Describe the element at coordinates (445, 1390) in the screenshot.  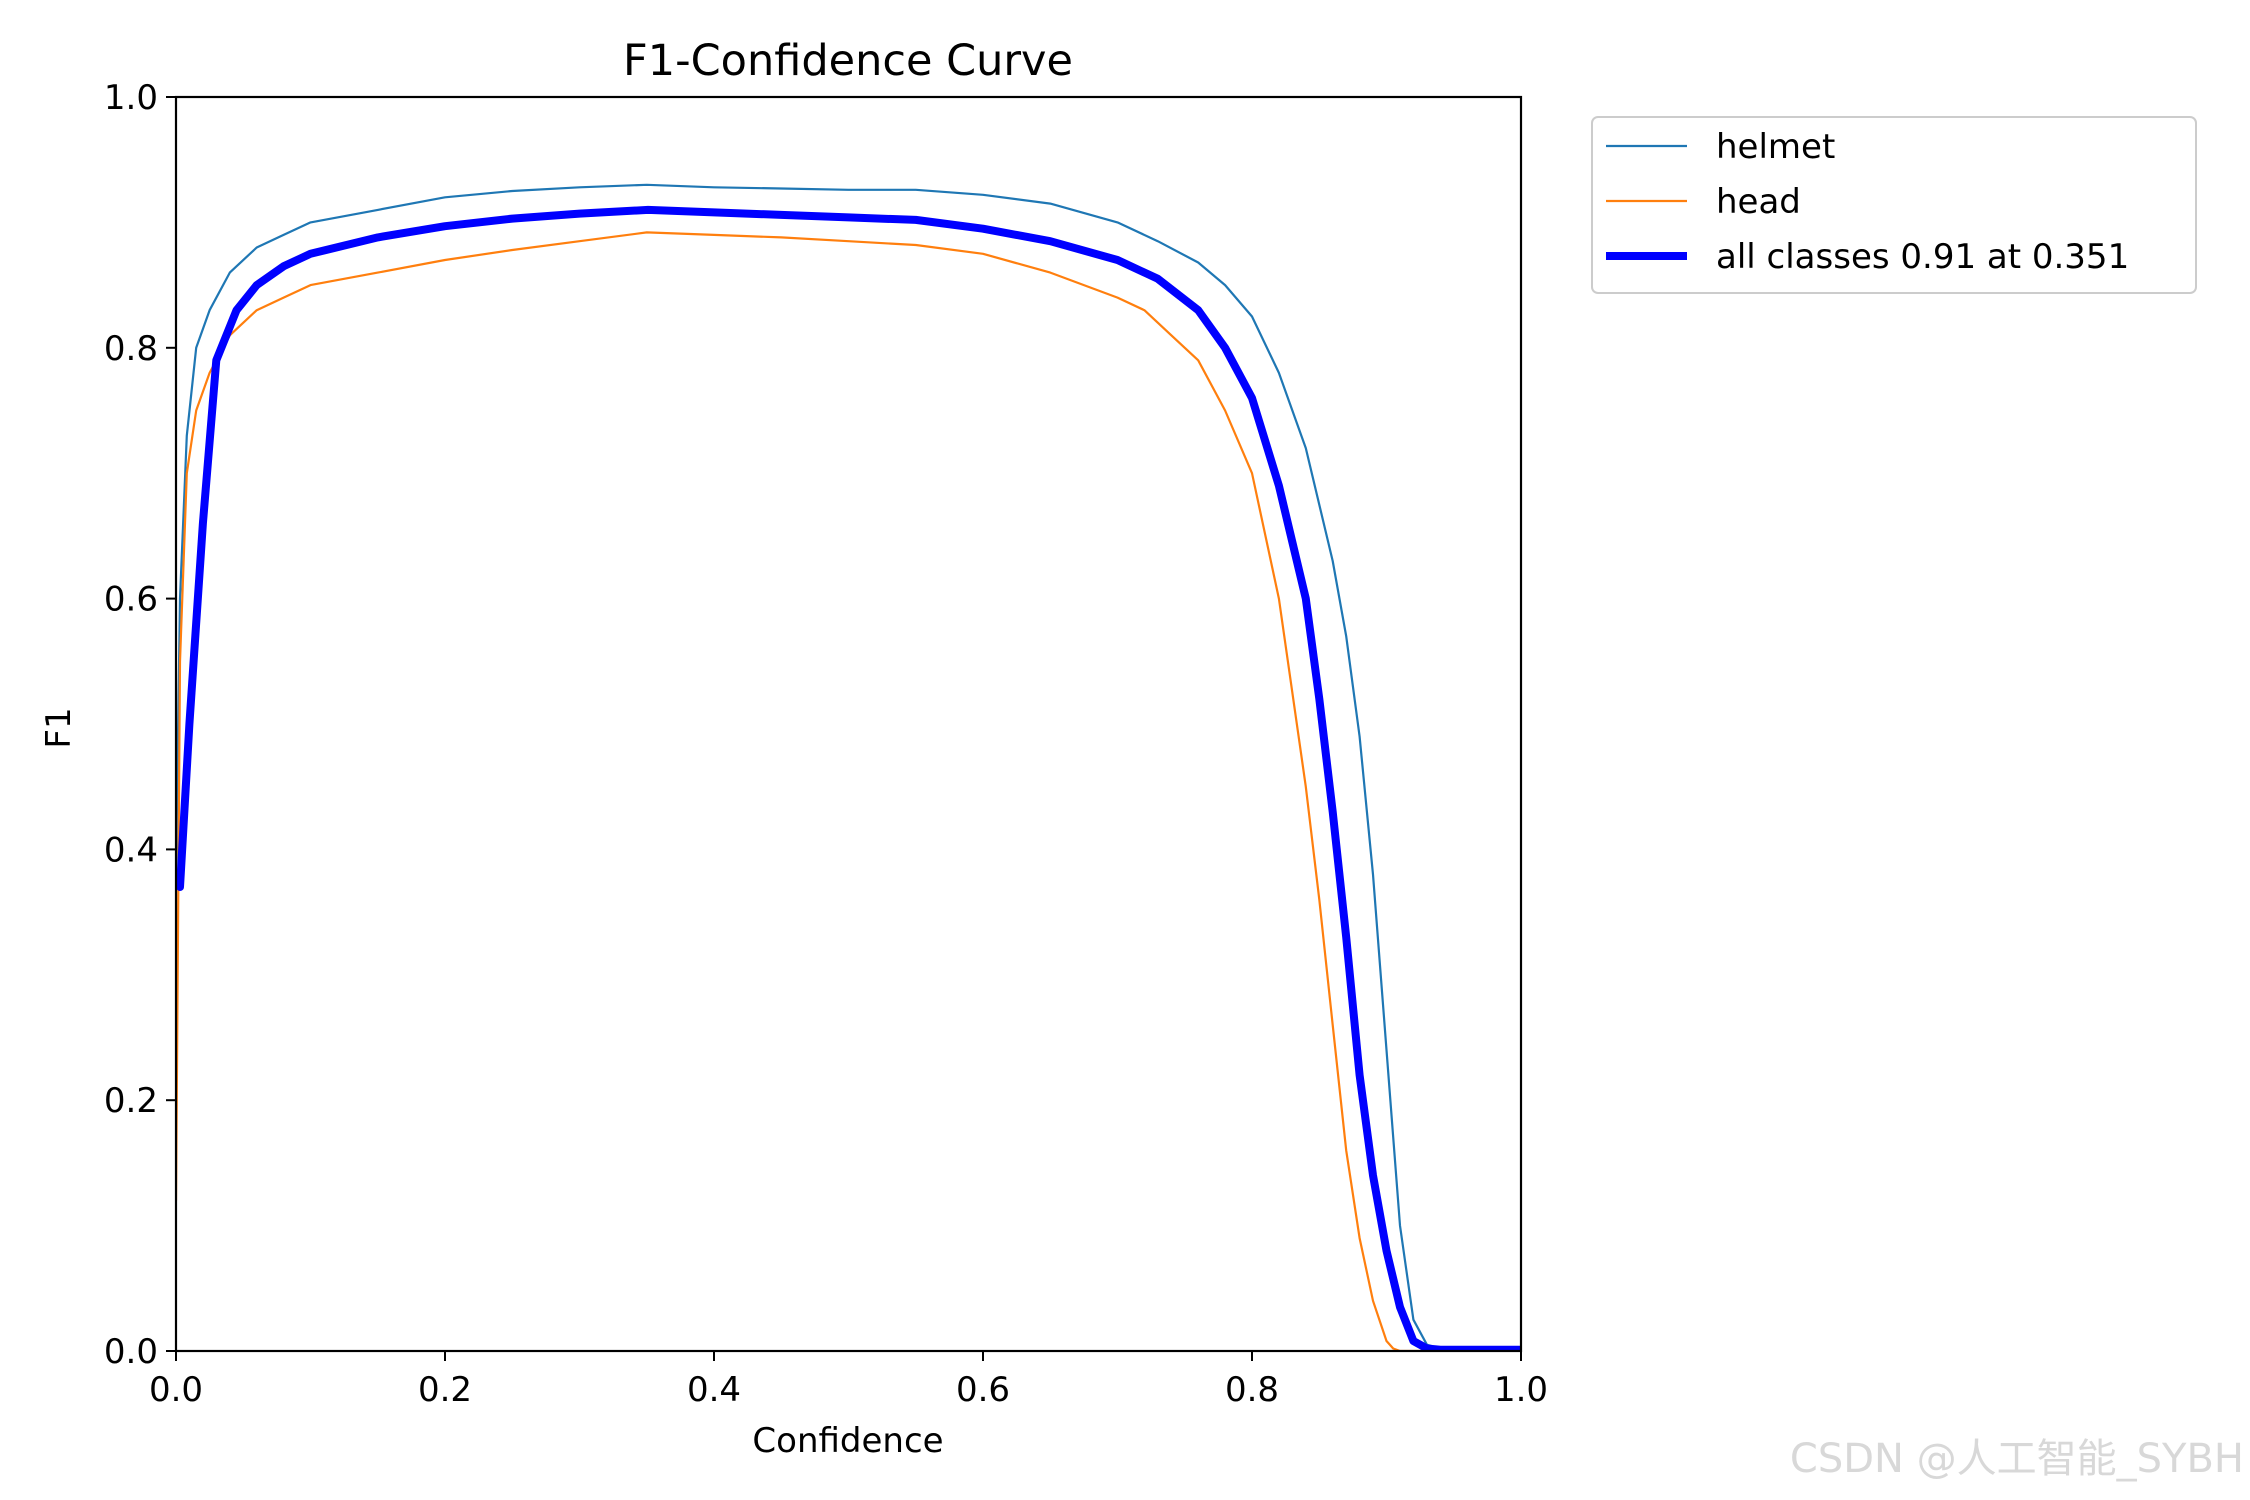
I see `x-tick-label: 0.2` at that location.